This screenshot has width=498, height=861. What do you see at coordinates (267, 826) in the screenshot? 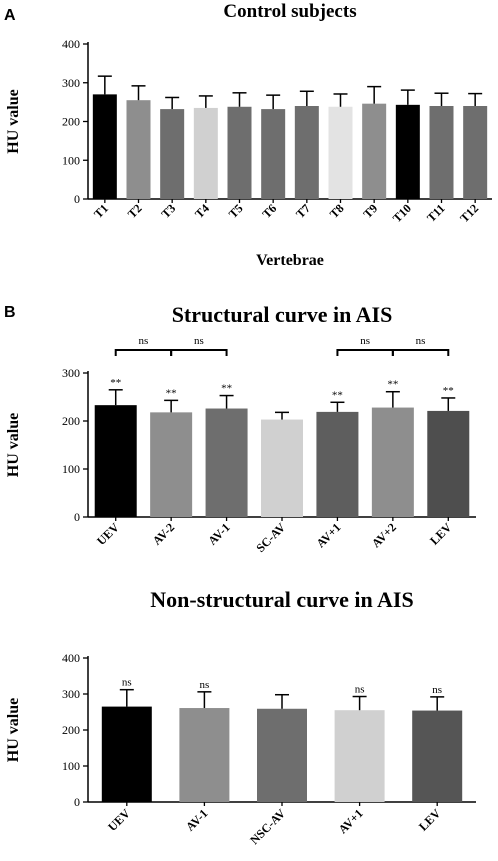
I see `x-tick-label: NSC-AV` at bounding box center [267, 826].